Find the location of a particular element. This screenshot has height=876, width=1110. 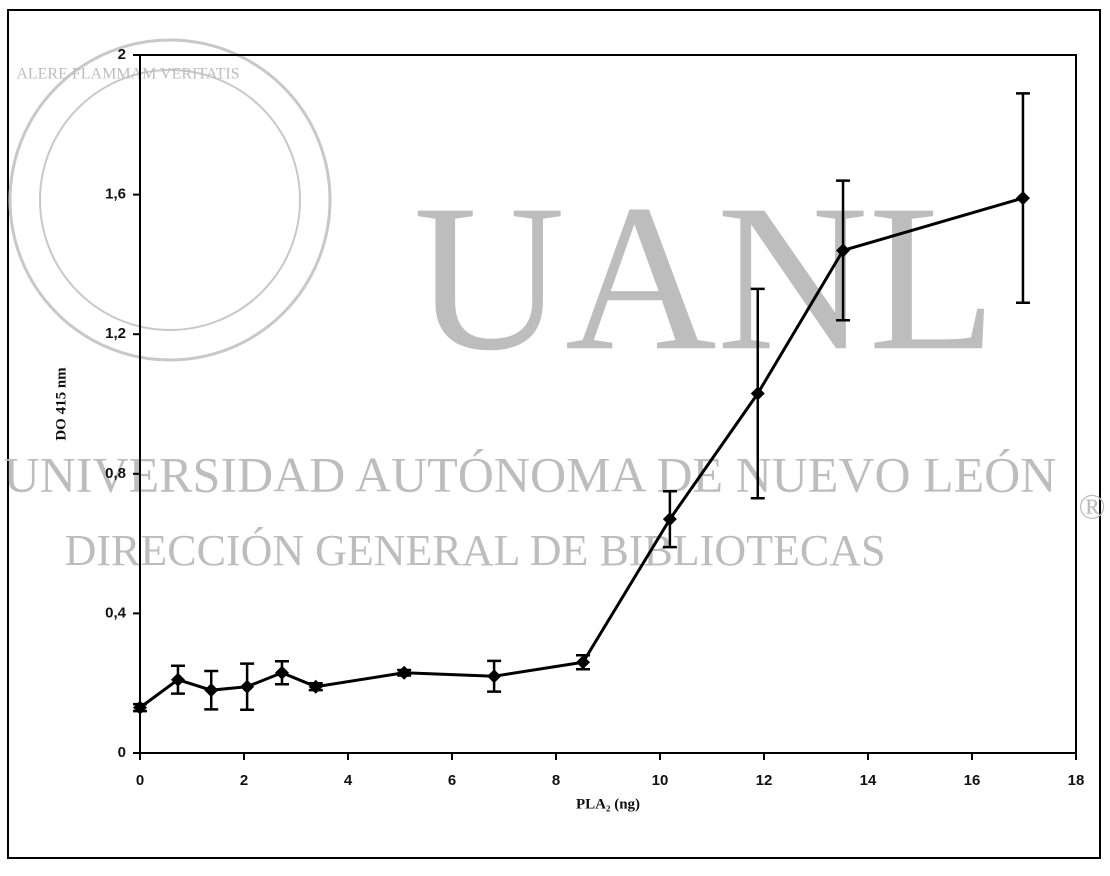

x-axis-label: PLA₂ (ng) is located at coordinates (608, 804).